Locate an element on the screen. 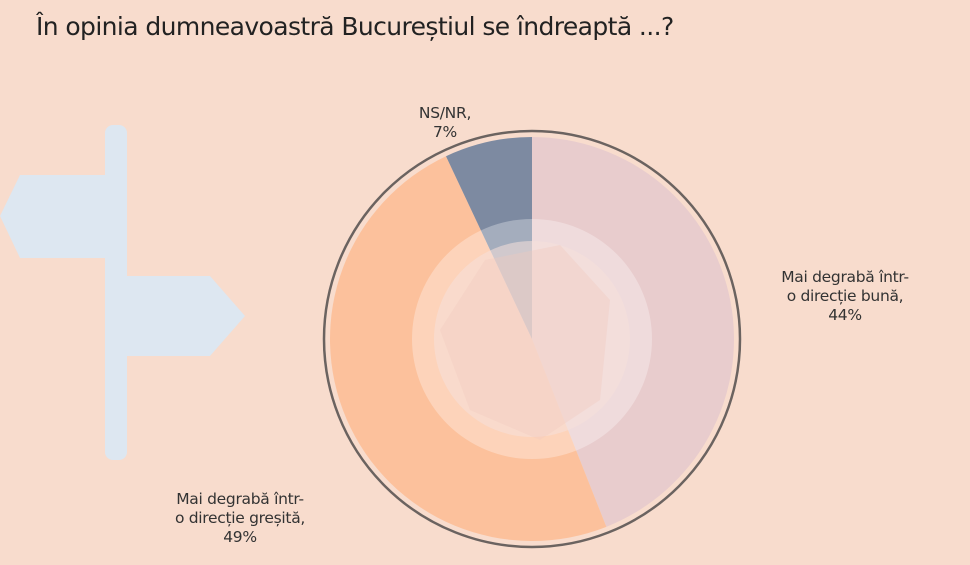 The image size is (970, 565). label-line: o direcție bună, is located at coordinates (845, 296).